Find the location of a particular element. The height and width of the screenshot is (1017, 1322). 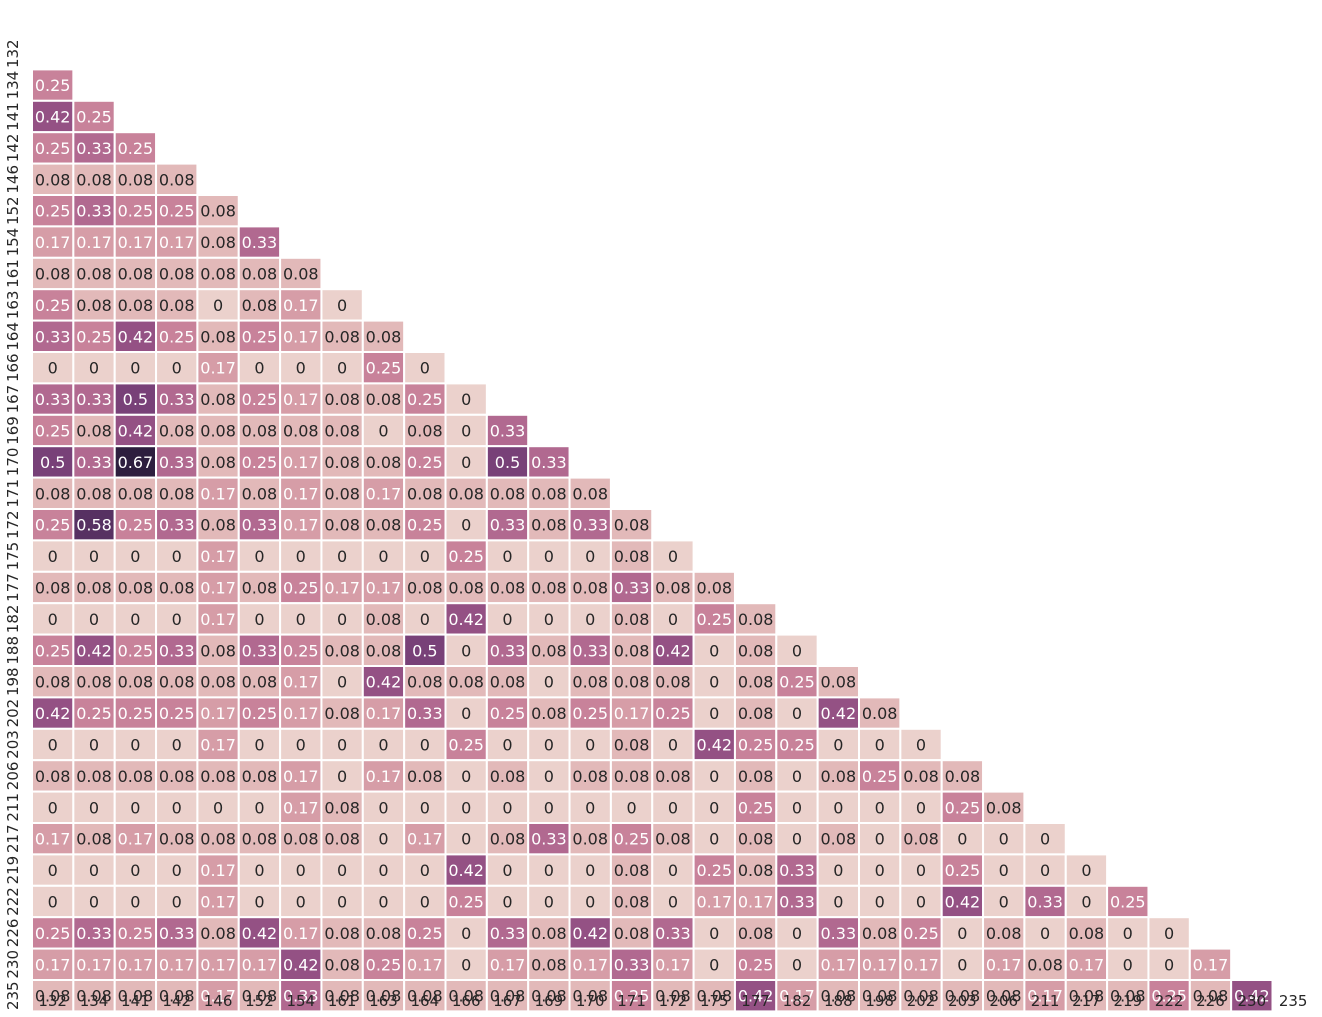

x-tick-label: 203 is located at coordinates (962, 1001).